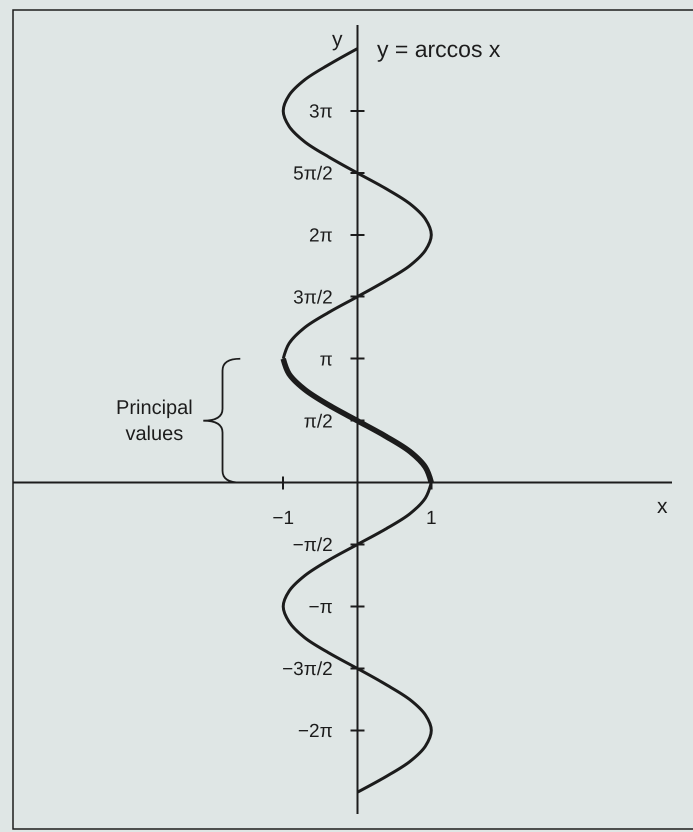 The height and width of the screenshot is (832, 693). Describe the element at coordinates (337, 39) in the screenshot. I see `y-axis-title: y` at that location.